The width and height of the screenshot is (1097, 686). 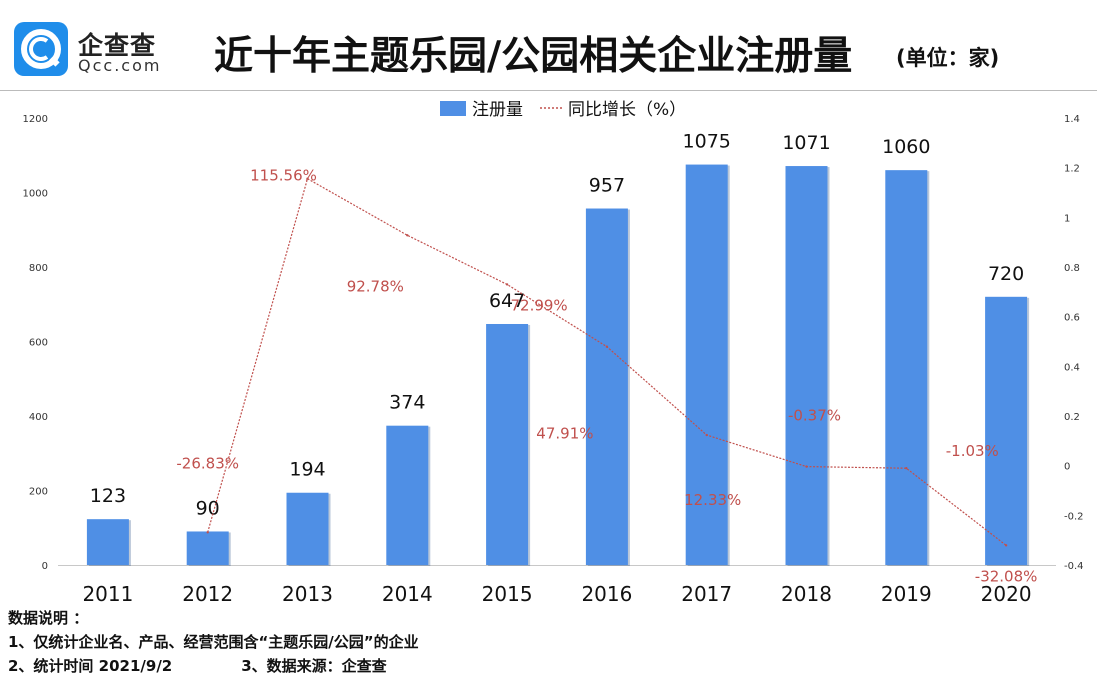 I want to click on growth-value-label: 72.99%, so click(x=538, y=305).